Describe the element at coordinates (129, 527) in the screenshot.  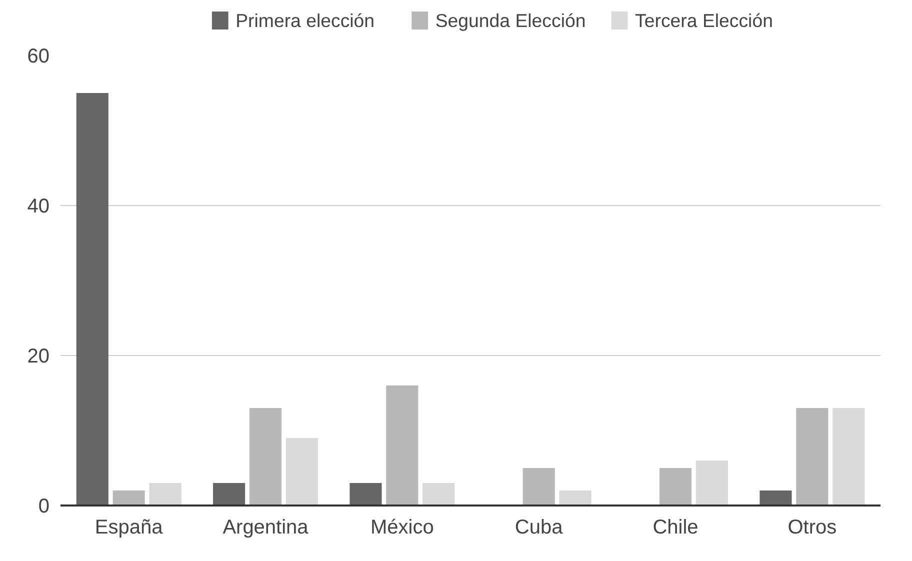
I see `x-tick-label: España` at that location.